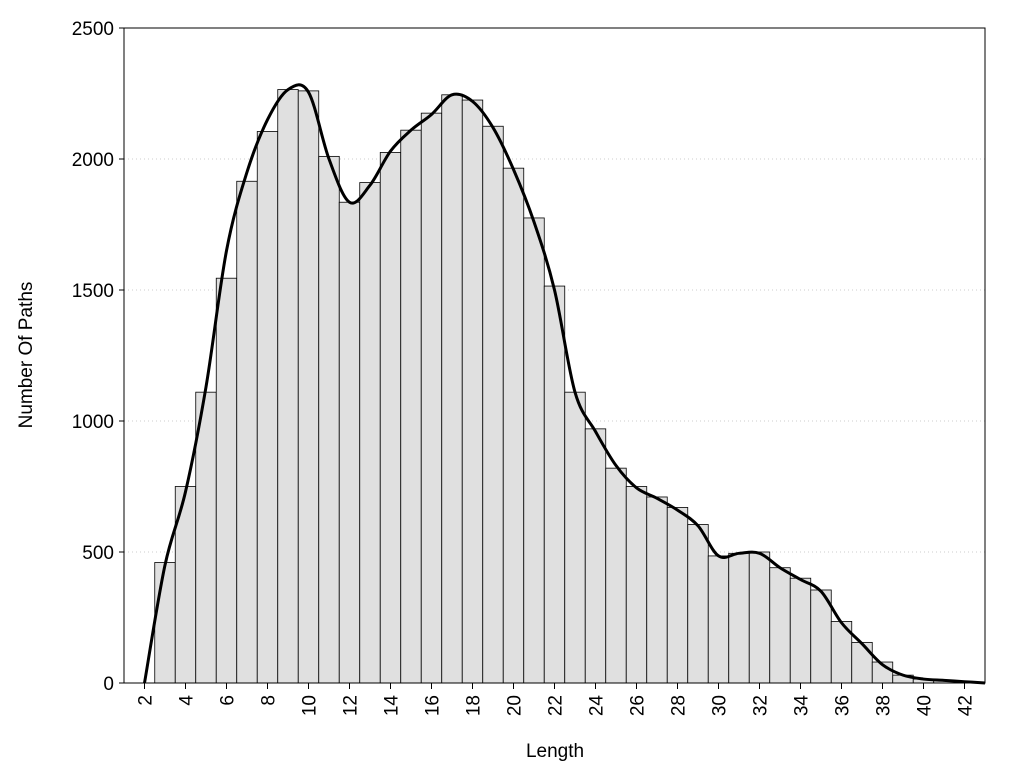 This screenshot has height=773, width=1024. Describe the element at coordinates (556, 705) in the screenshot. I see `x-tick-label: 22` at that location.